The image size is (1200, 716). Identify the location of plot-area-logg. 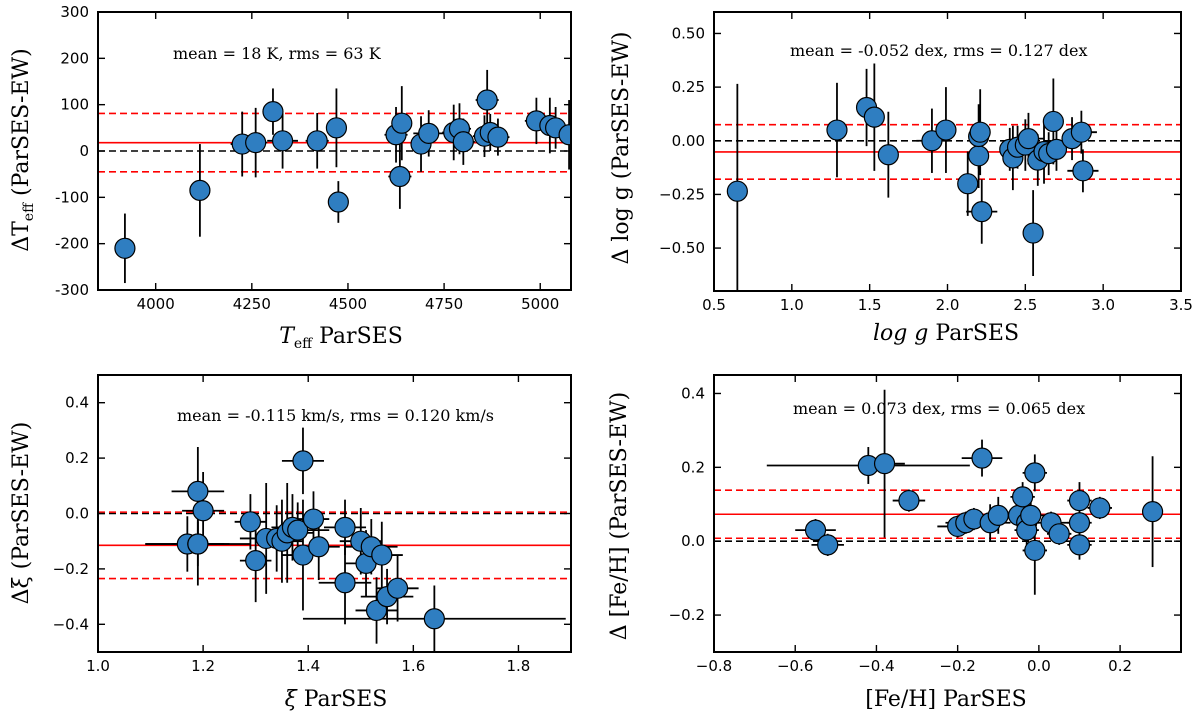
(947, 177).